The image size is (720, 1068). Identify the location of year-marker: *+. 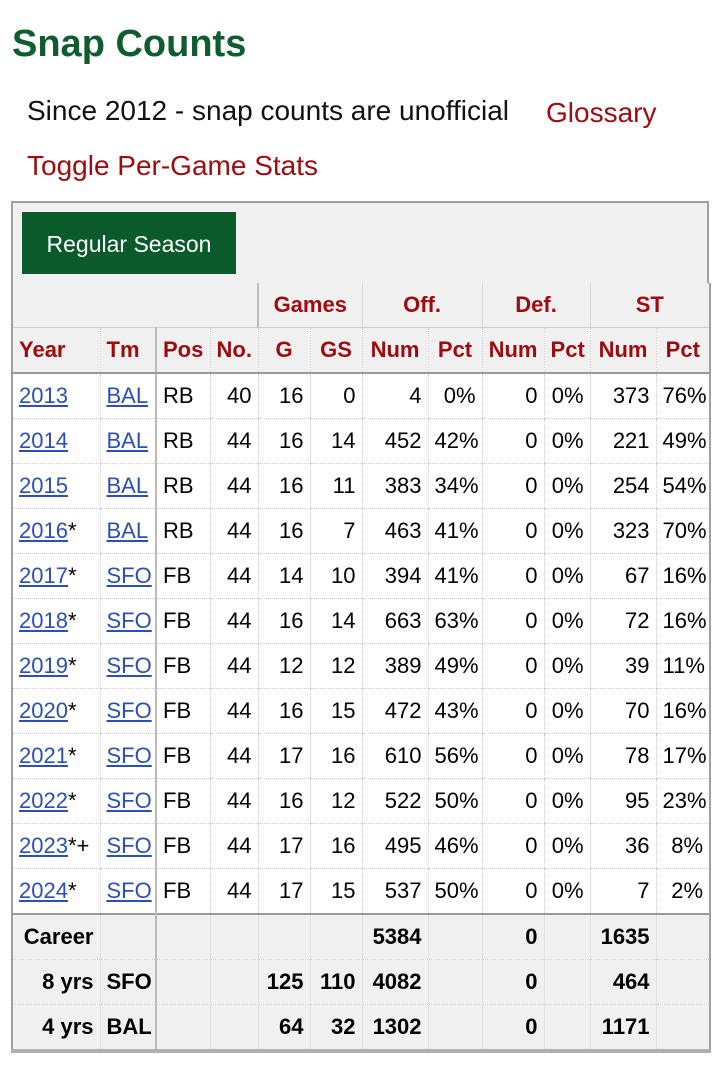
(78, 845).